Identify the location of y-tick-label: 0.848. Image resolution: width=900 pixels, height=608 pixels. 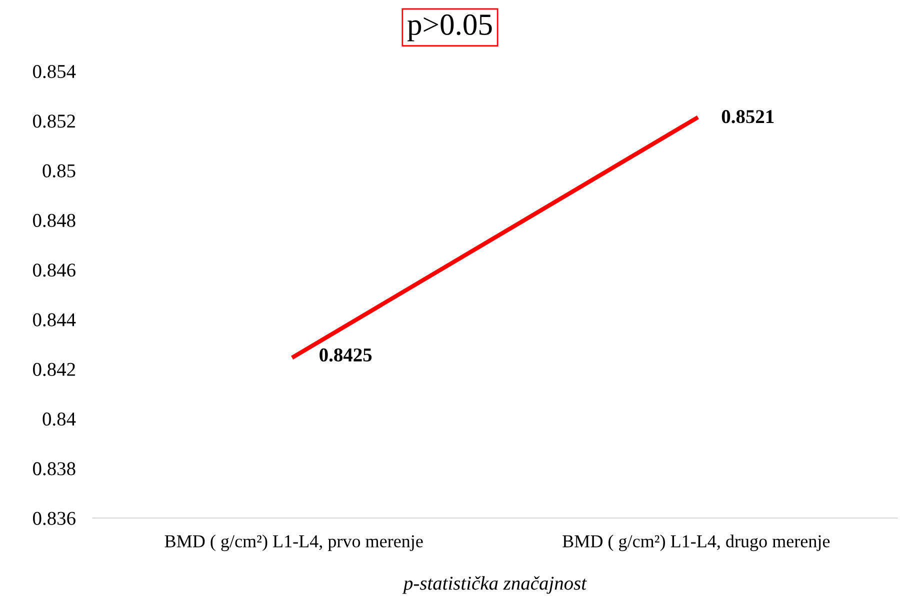
(54, 221).